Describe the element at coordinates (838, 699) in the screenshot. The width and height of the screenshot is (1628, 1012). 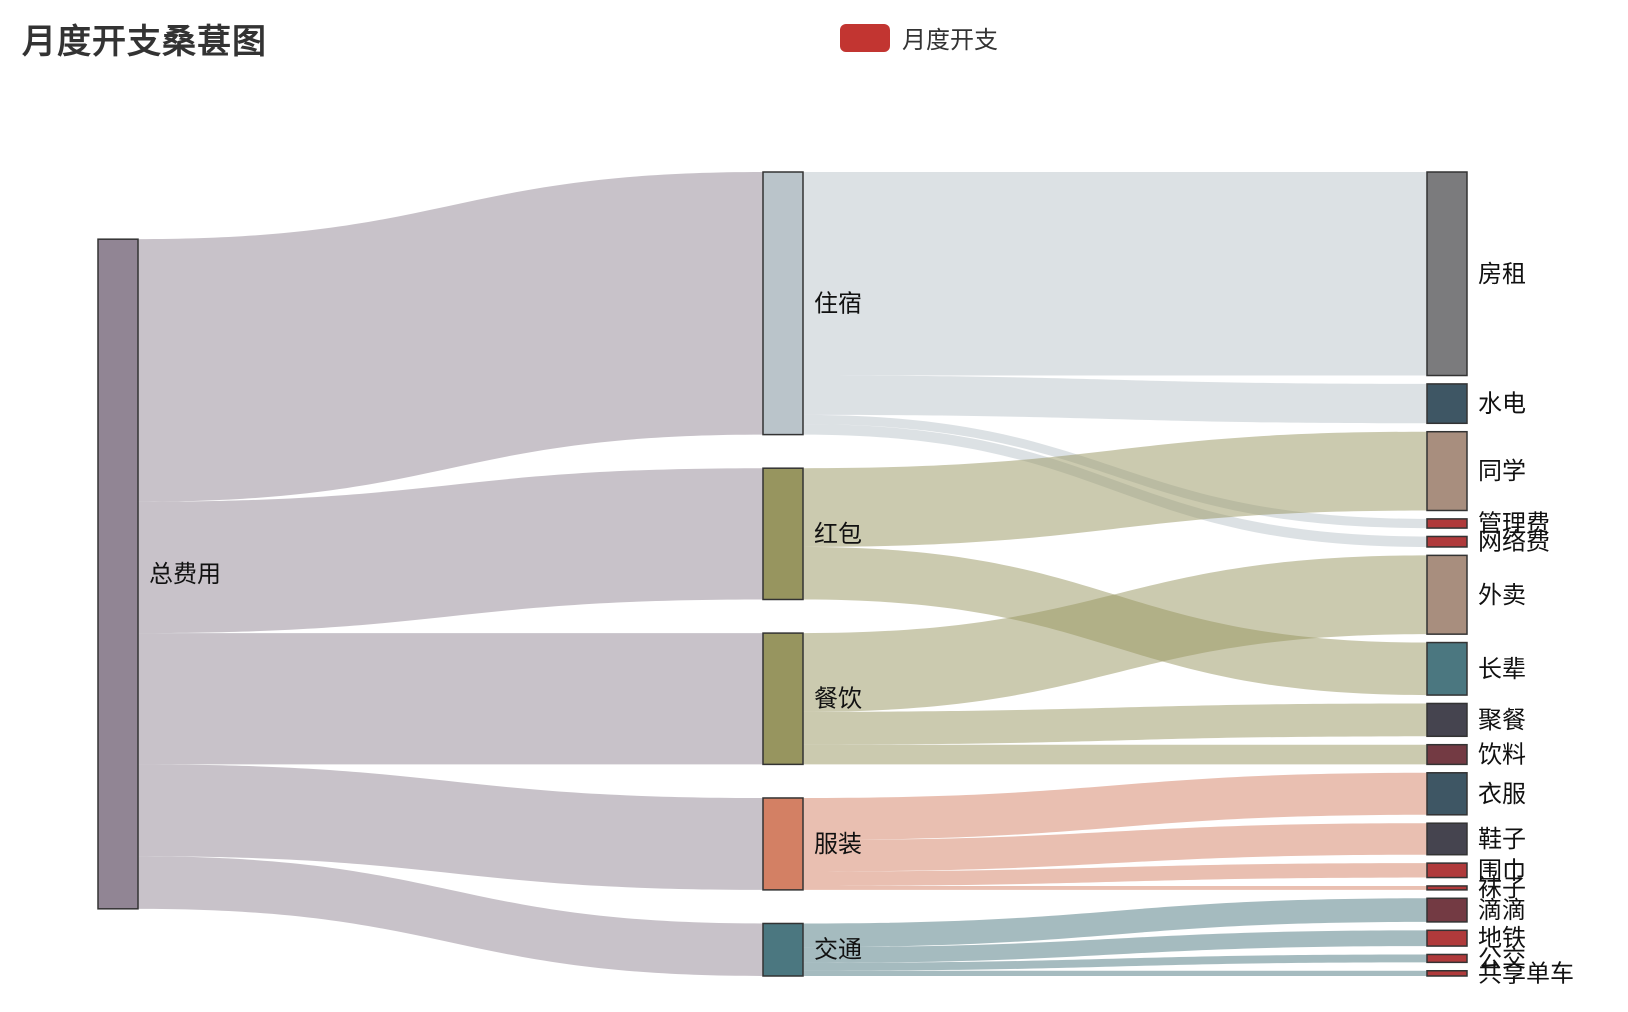
I see `node-label: 餐饮` at that location.